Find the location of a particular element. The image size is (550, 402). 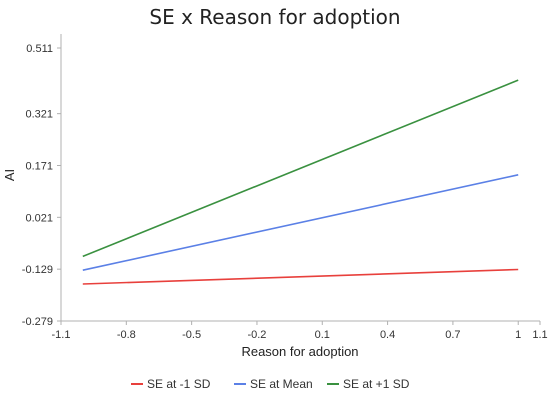

y-tick-label: 0.511 is located at coordinates (39, 49).